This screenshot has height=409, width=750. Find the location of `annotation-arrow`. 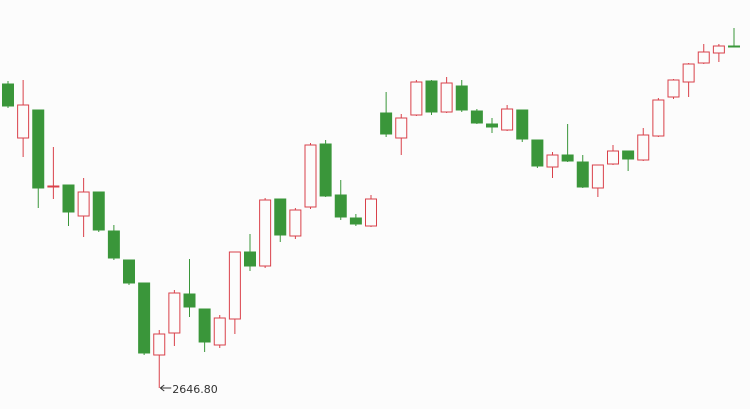

annotation-arrow is located at coordinates (165, 388).